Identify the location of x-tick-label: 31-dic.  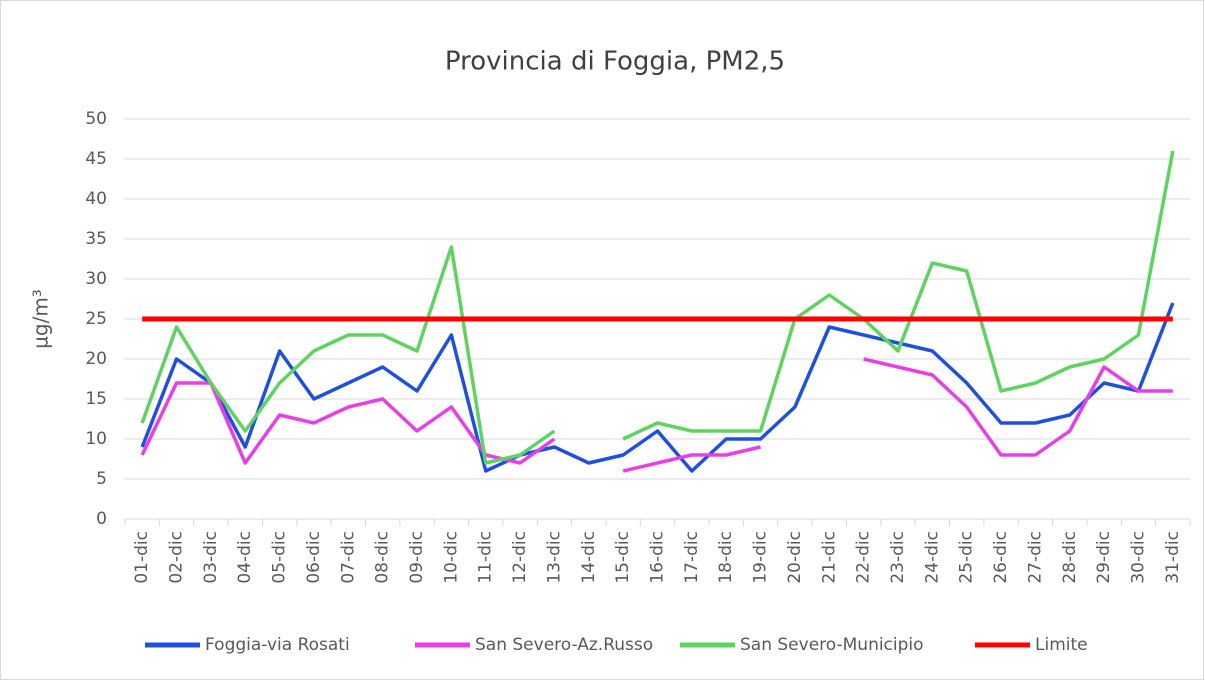
(1173, 557).